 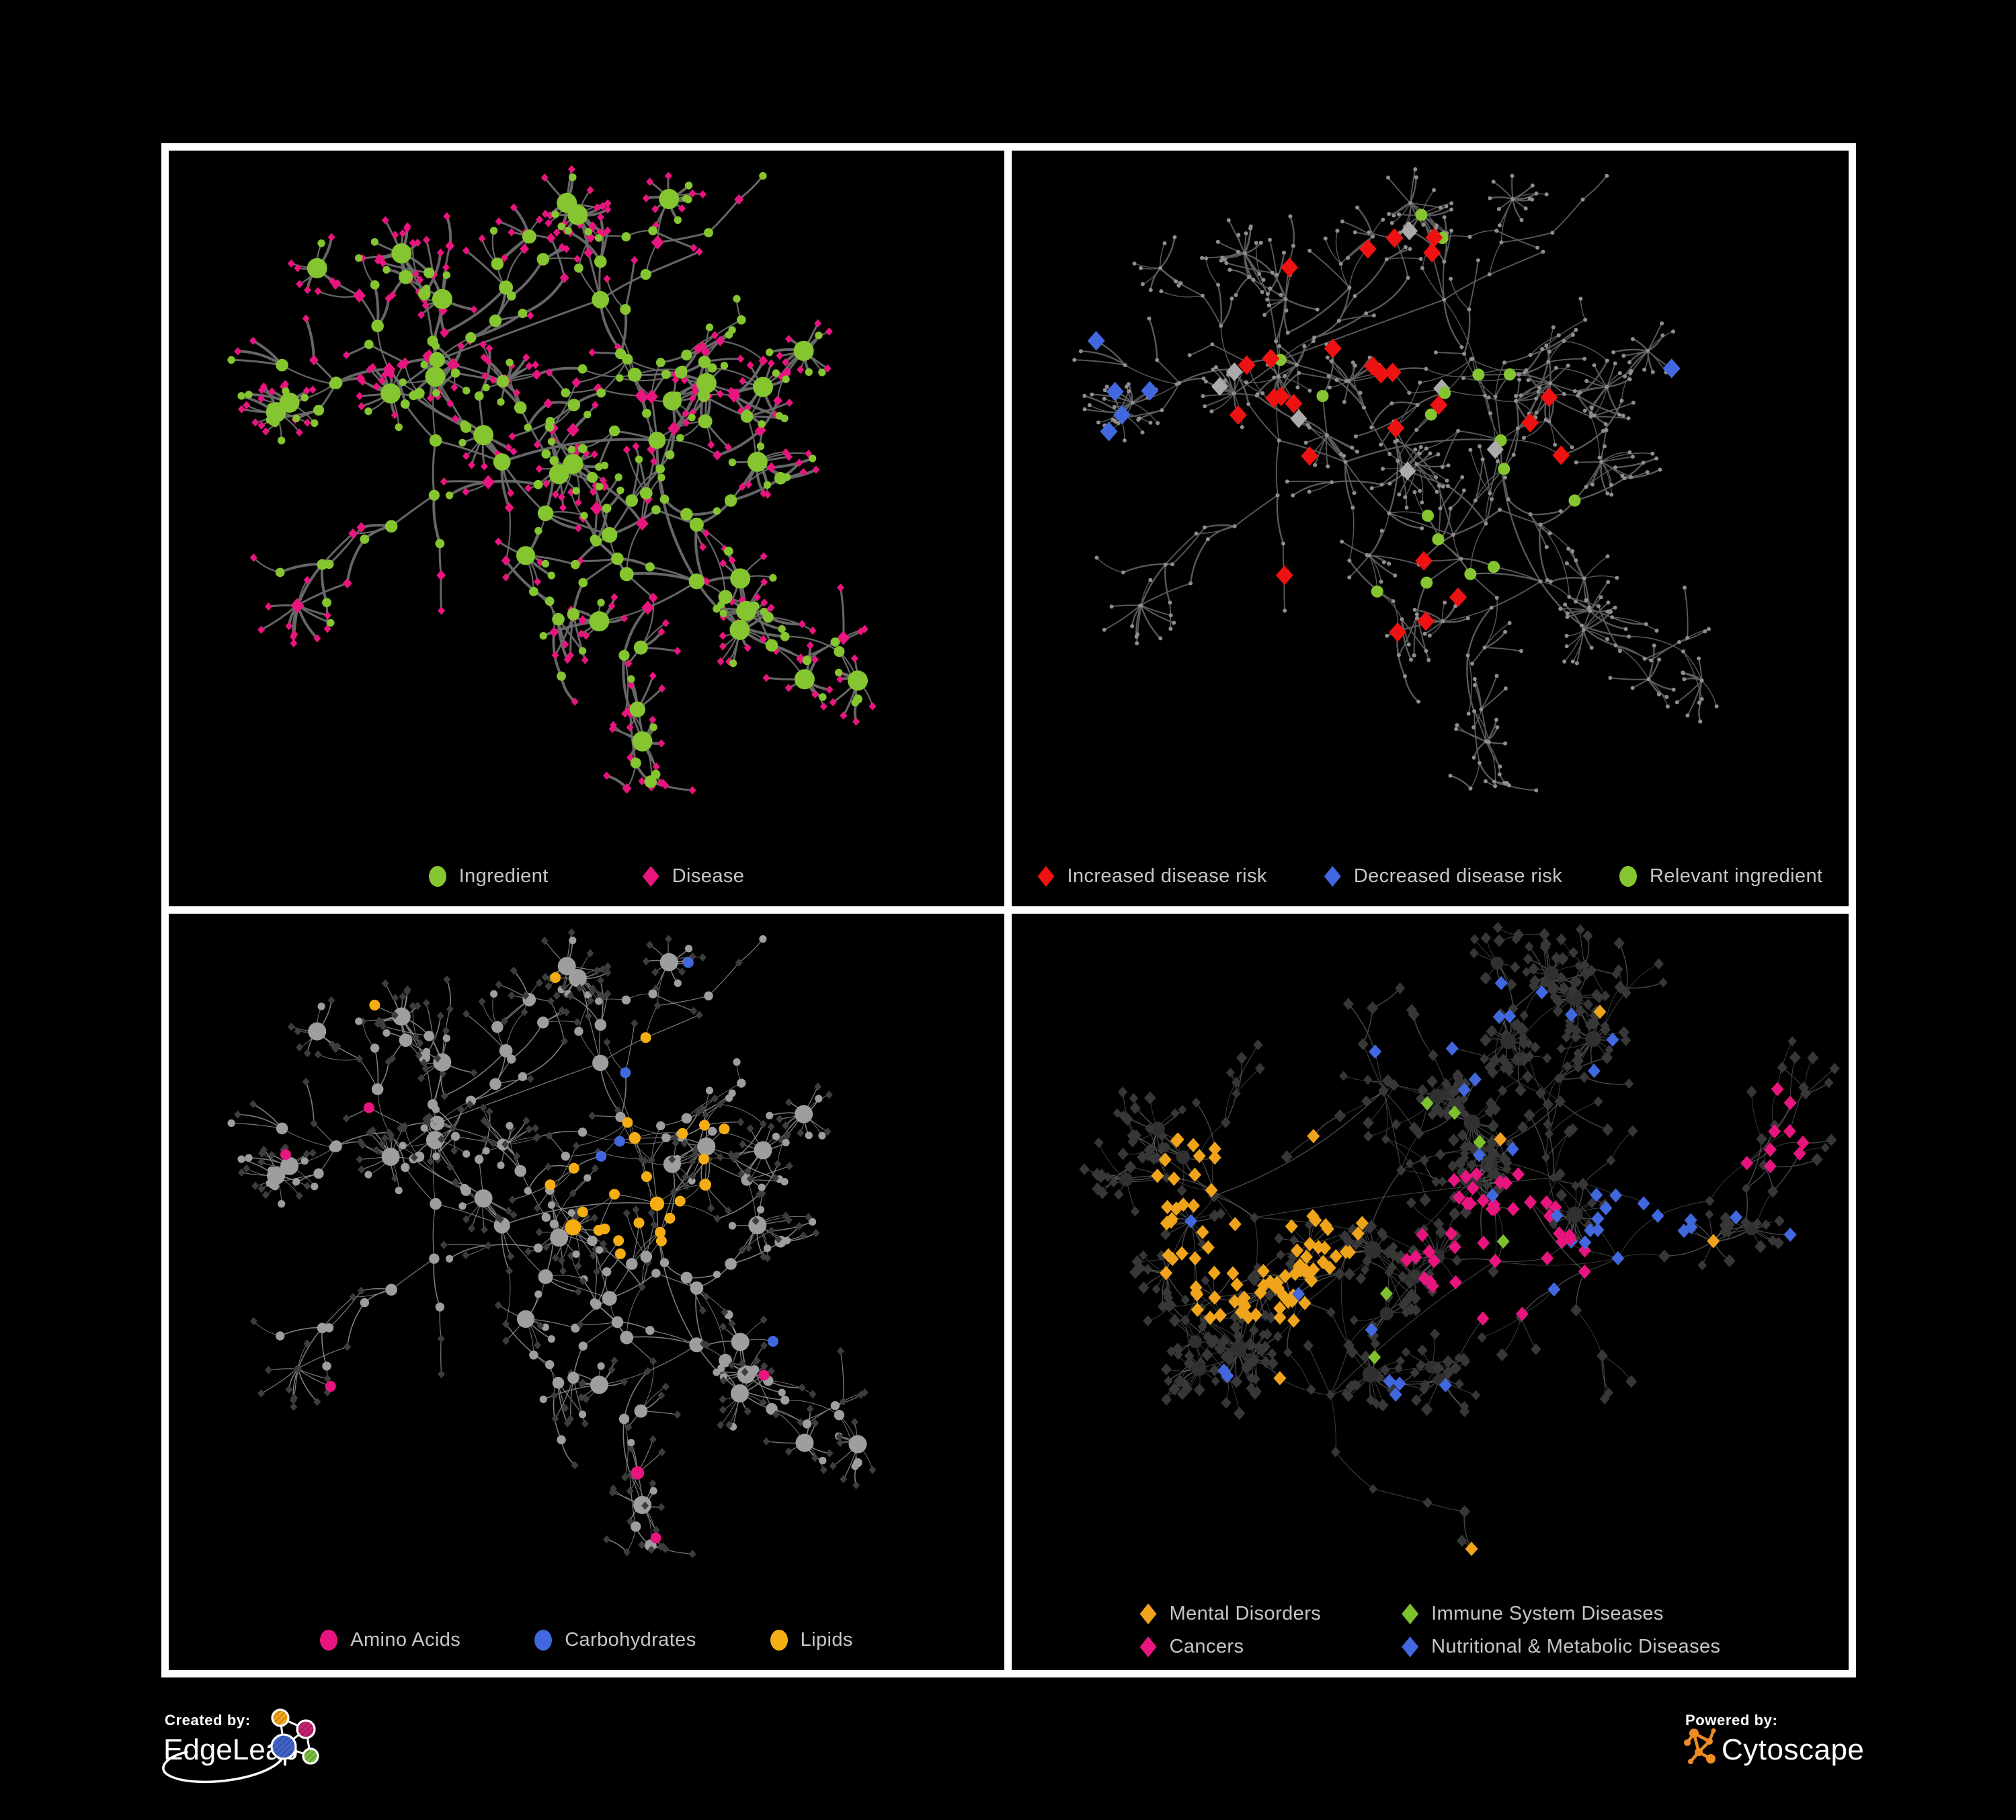 What do you see at coordinates (586, 876) in the screenshot?
I see `legend-ingredient-disease: Ingredient Disease` at bounding box center [586, 876].